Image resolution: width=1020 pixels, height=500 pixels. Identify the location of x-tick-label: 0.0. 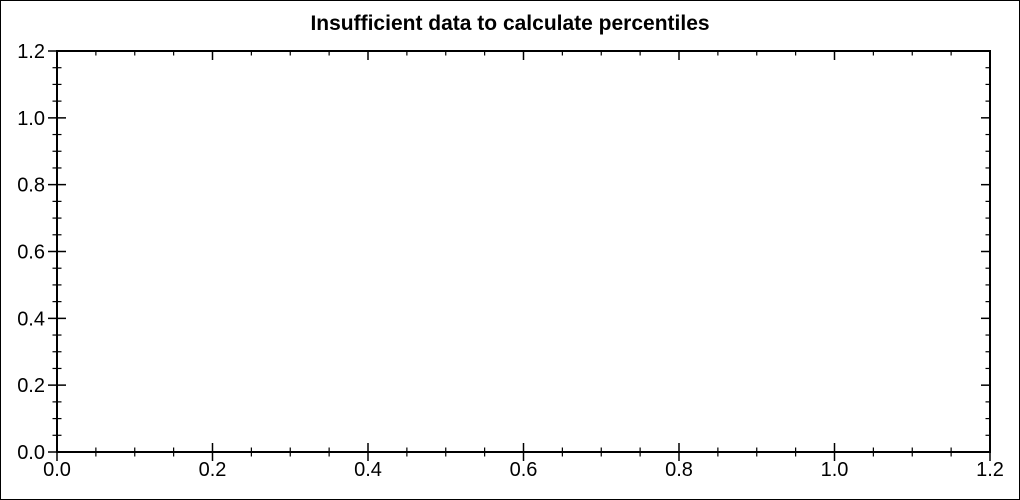
(57, 470).